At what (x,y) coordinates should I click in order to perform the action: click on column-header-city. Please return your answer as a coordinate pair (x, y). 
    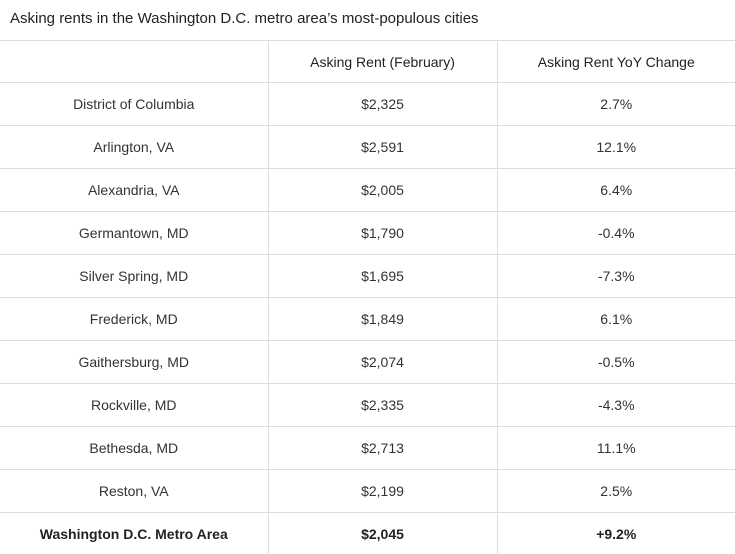
    Looking at the image, I should click on (134, 62).